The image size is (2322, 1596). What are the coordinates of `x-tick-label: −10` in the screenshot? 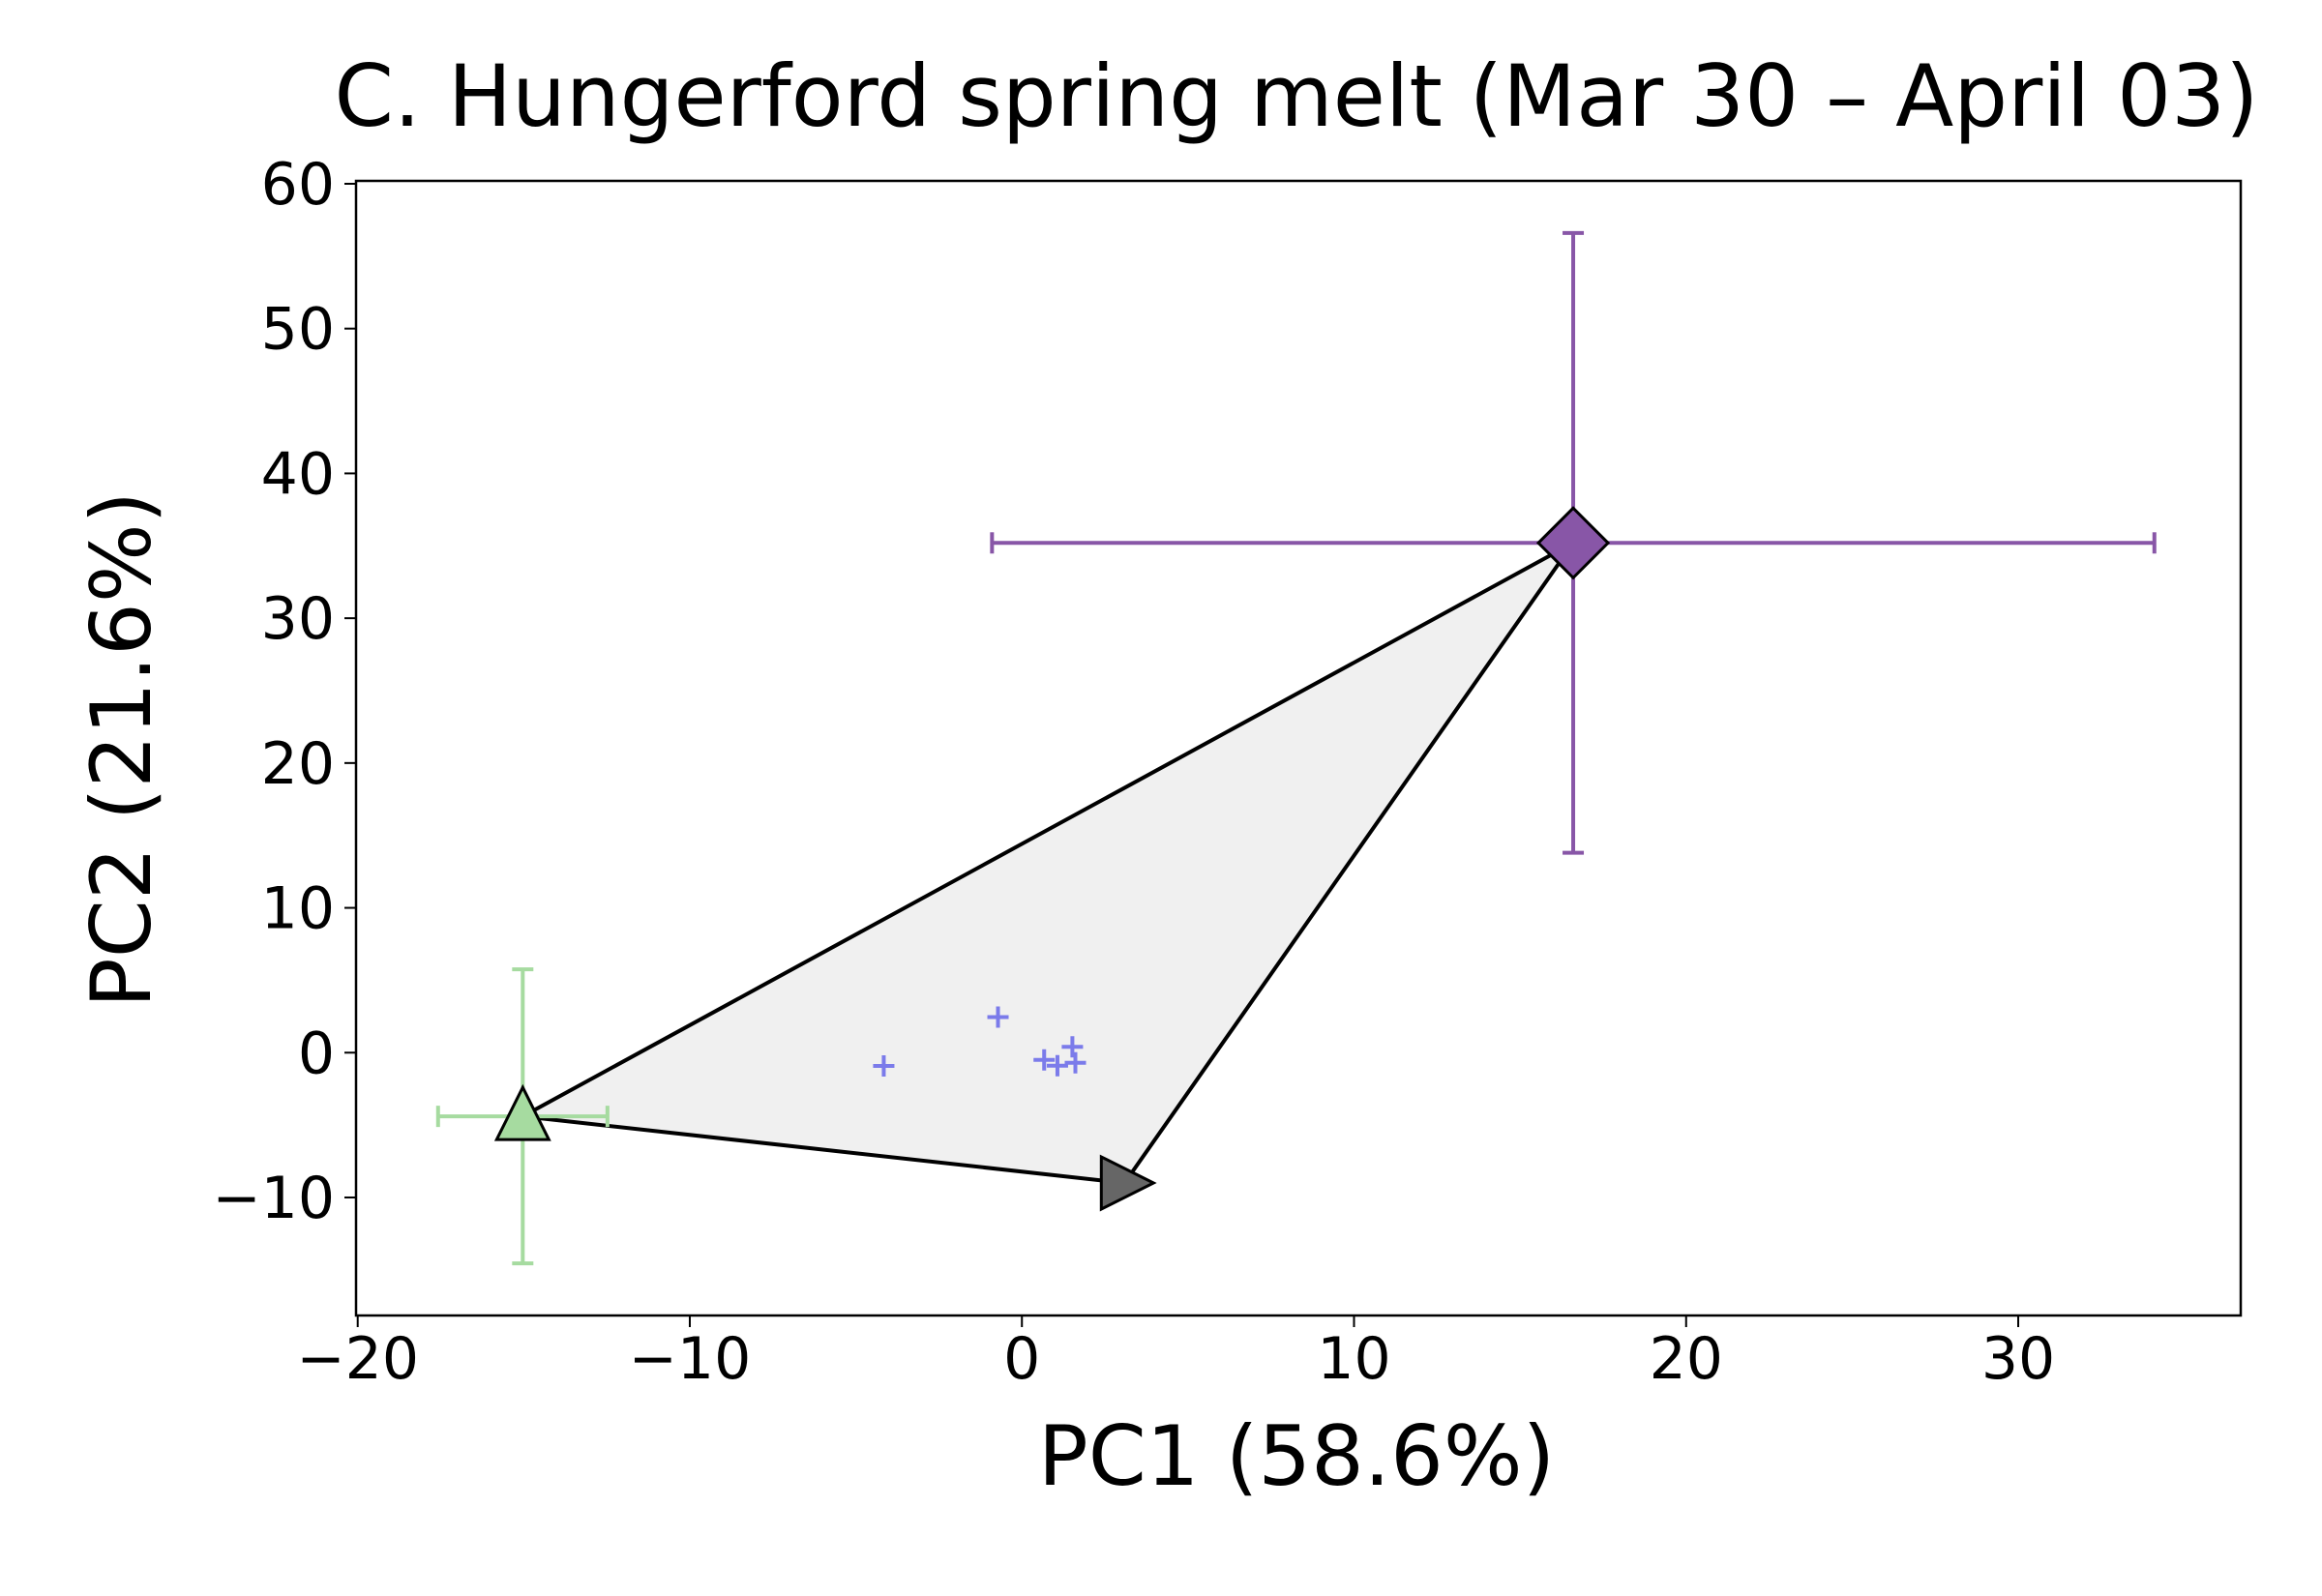 It's located at (690, 1359).